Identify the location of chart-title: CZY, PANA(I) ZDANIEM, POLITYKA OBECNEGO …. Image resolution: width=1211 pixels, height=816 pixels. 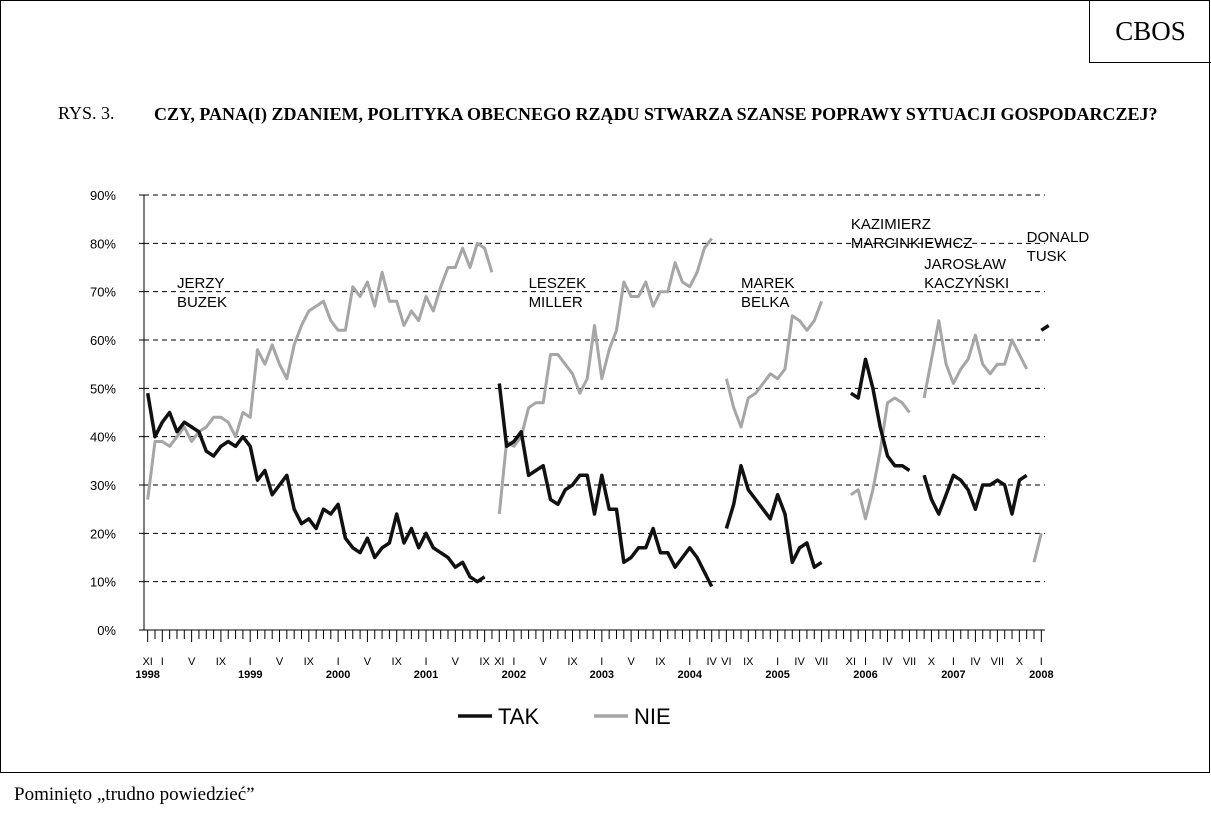
(656, 114).